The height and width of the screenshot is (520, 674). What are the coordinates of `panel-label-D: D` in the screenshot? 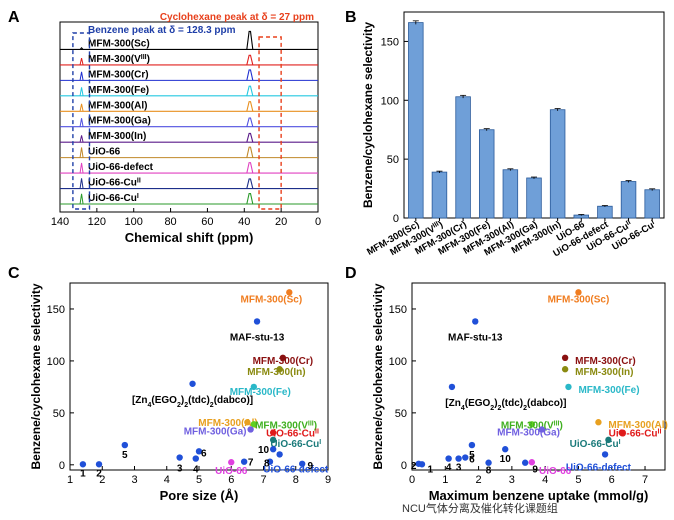 It's located at (351, 273).